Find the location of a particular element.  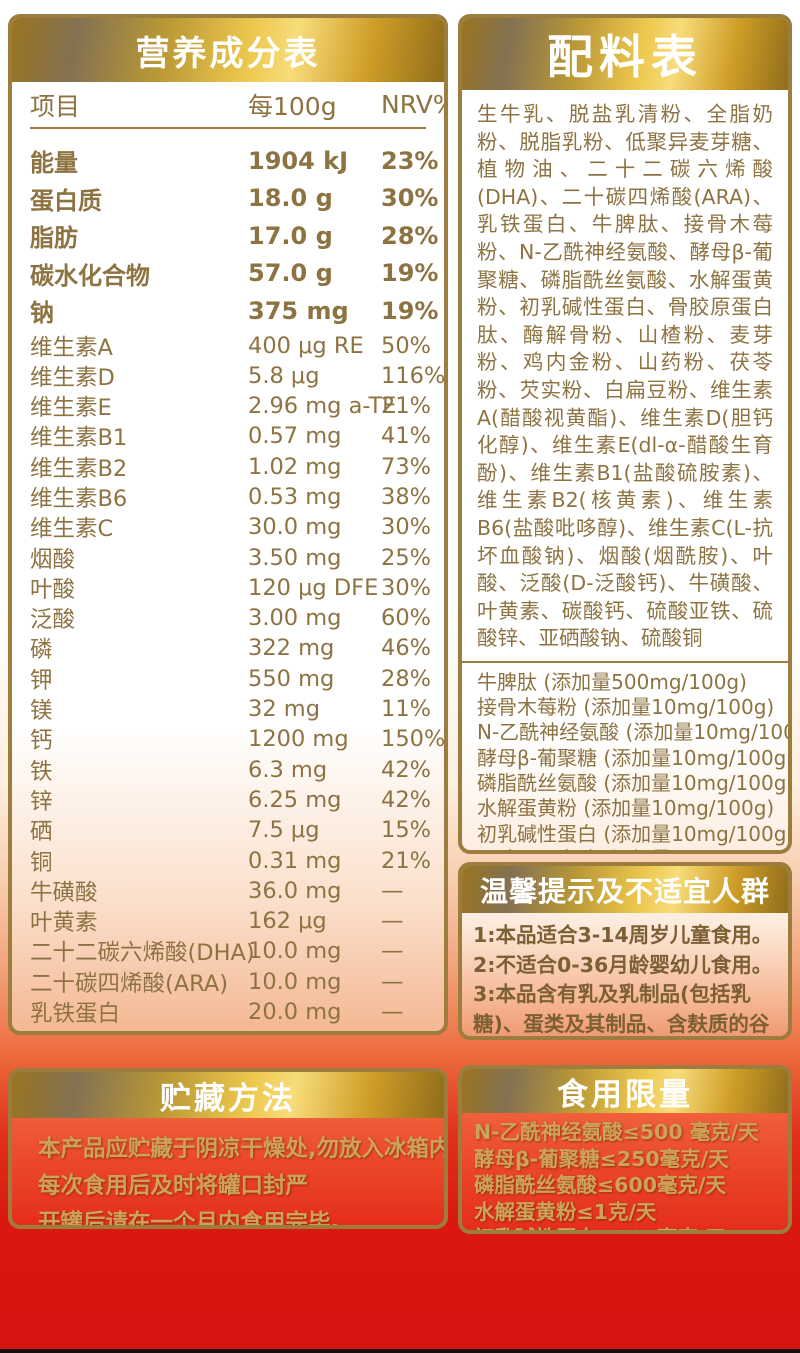

tip-line: 2:不适合0-36月龄婴幼儿食用。 is located at coordinates (623, 964).